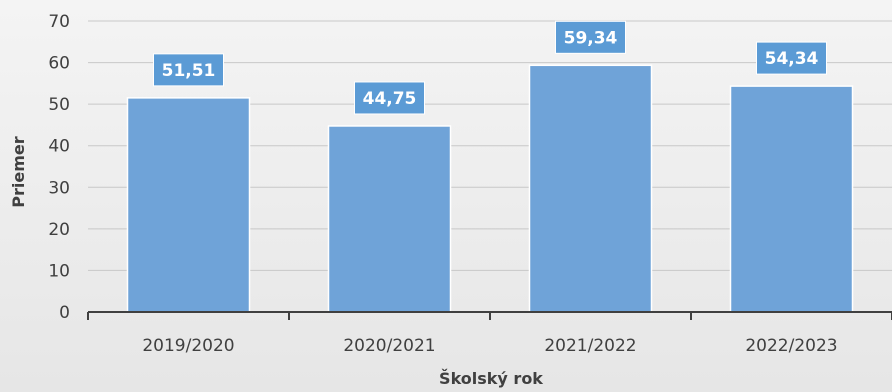 This screenshot has height=392, width=892. What do you see at coordinates (389, 346) in the screenshot?
I see `x-tick-label: 2020/2021` at bounding box center [389, 346].